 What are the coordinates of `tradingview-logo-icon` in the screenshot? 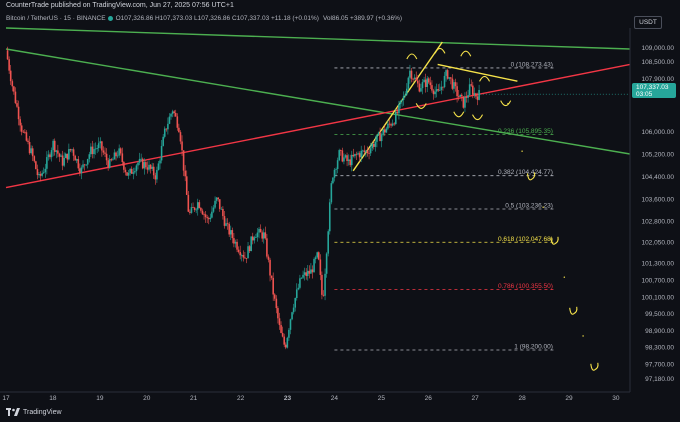 It's located at (13, 412).